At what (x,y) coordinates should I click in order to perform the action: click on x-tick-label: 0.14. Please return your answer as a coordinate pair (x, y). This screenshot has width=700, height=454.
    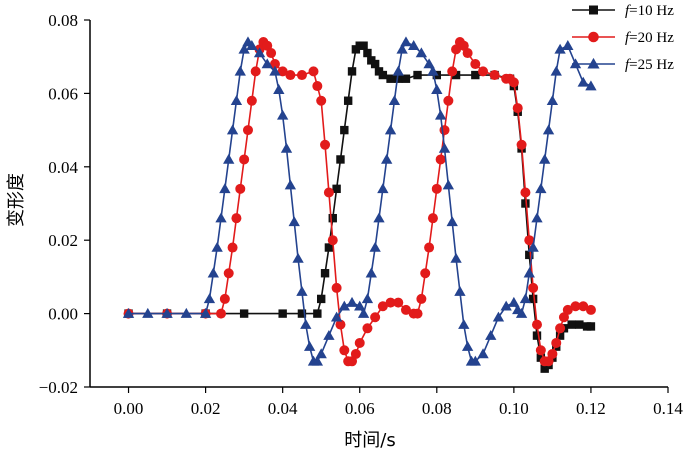
    Looking at the image, I should click on (668, 408).